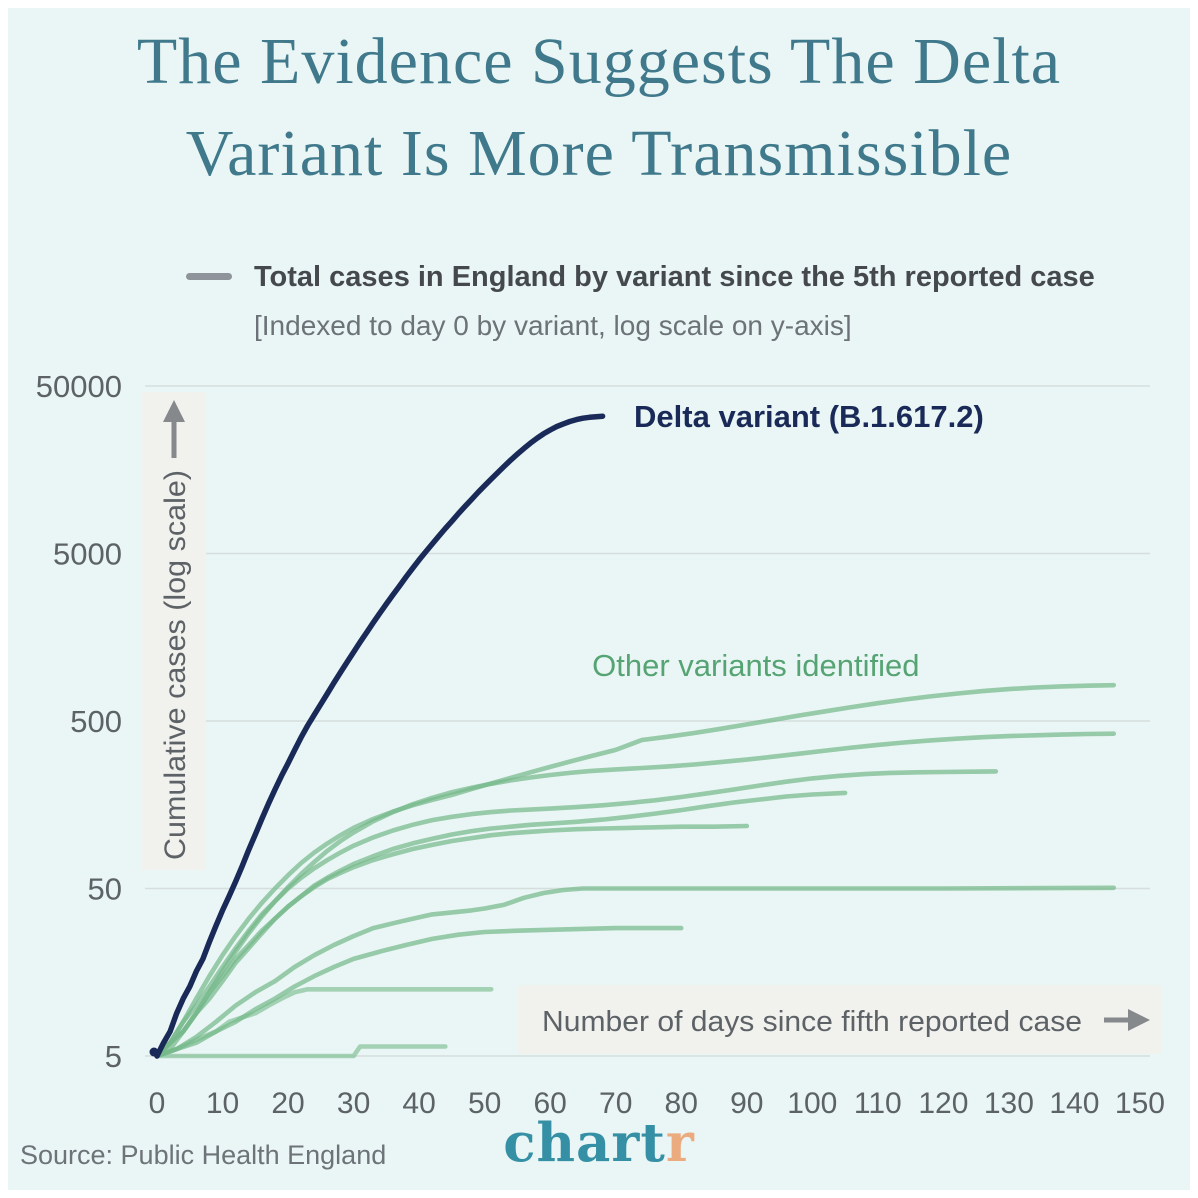  Describe the element at coordinates (105, 889) in the screenshot. I see `y-tick-label: 50` at that location.